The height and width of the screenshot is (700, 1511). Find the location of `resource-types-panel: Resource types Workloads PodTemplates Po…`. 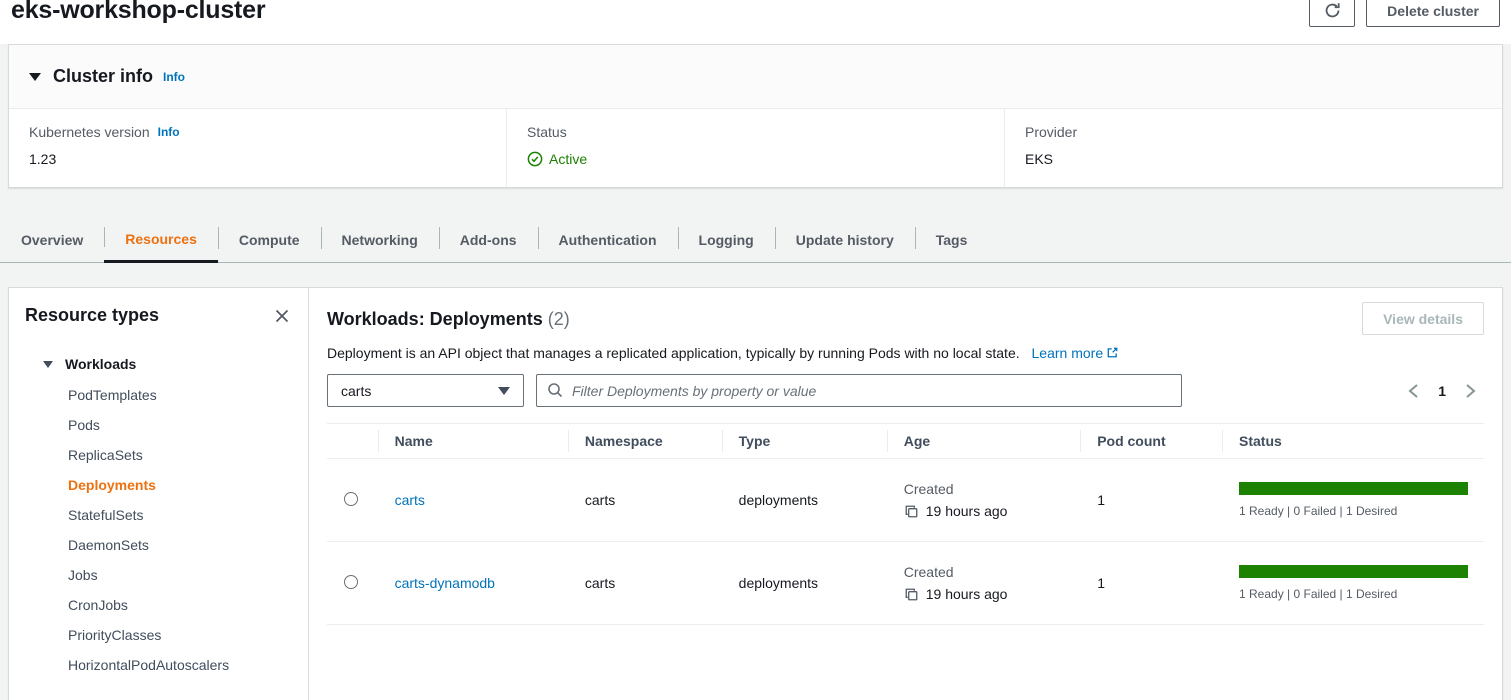

resource-types-panel: Resource types Workloads PodTemplates Po… is located at coordinates (159, 494).